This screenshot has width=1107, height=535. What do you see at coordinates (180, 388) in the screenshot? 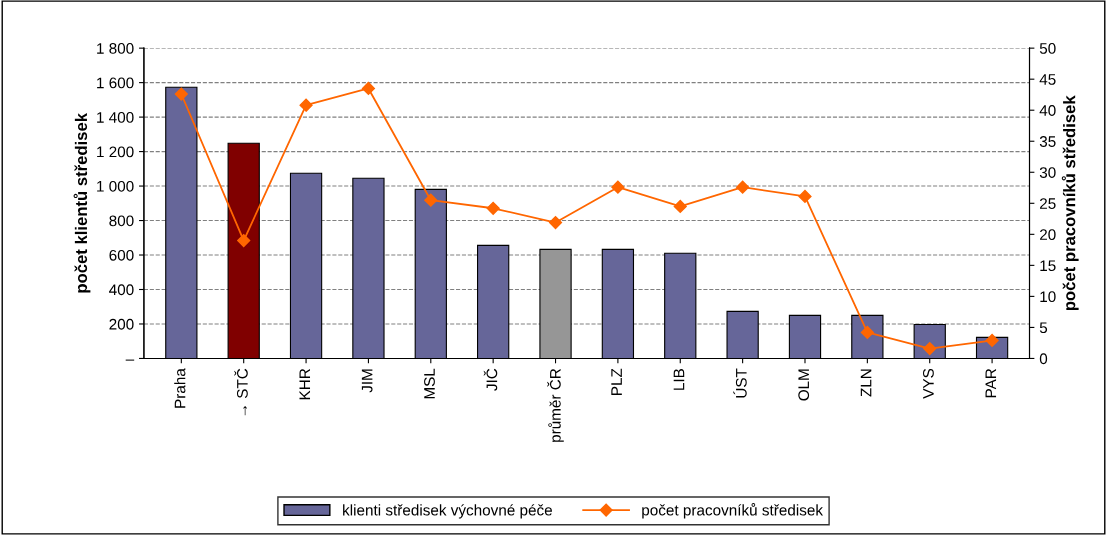
I see `x-tick-label: Praha` at bounding box center [180, 388].